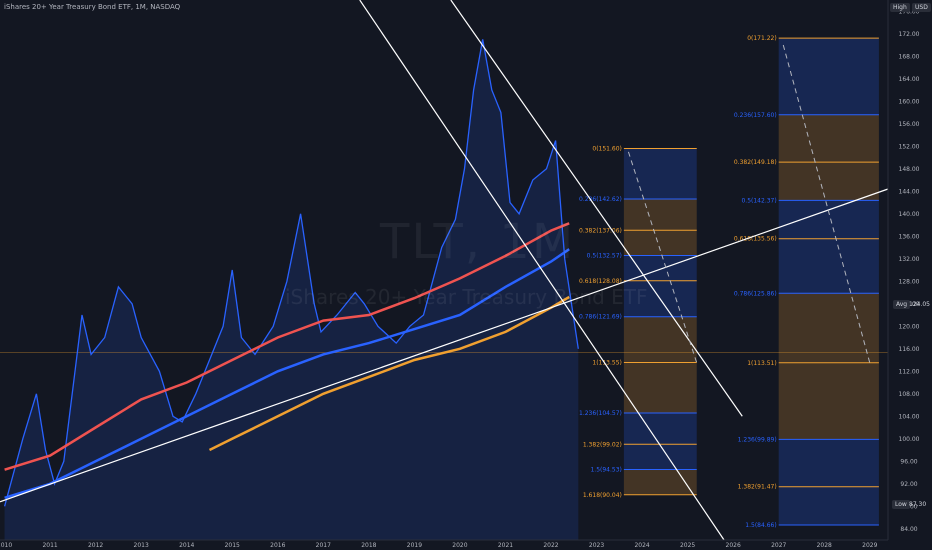 The image size is (932, 550). Describe the element at coordinates (762, 363) in the screenshot. I see `fib-right-level-label: 1(113.51)` at that location.